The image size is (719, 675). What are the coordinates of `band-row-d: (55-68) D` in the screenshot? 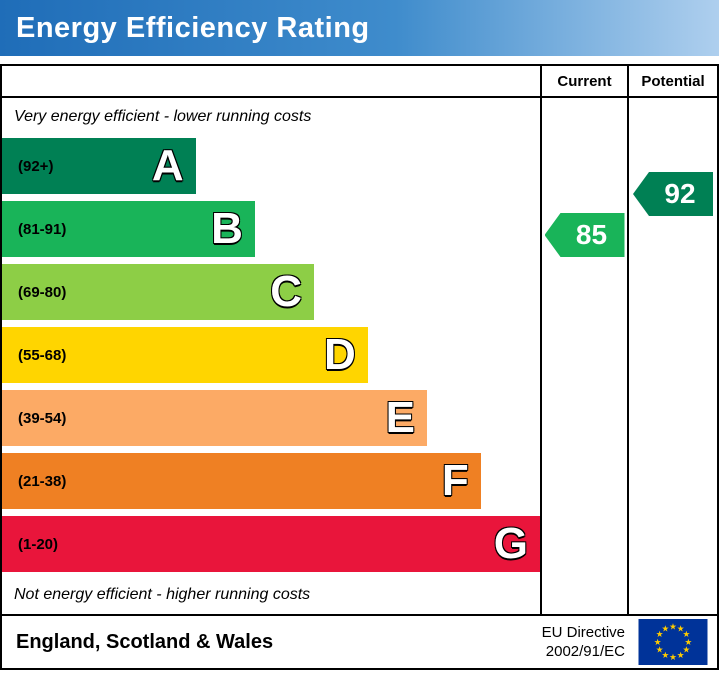 It's located at (271, 355).